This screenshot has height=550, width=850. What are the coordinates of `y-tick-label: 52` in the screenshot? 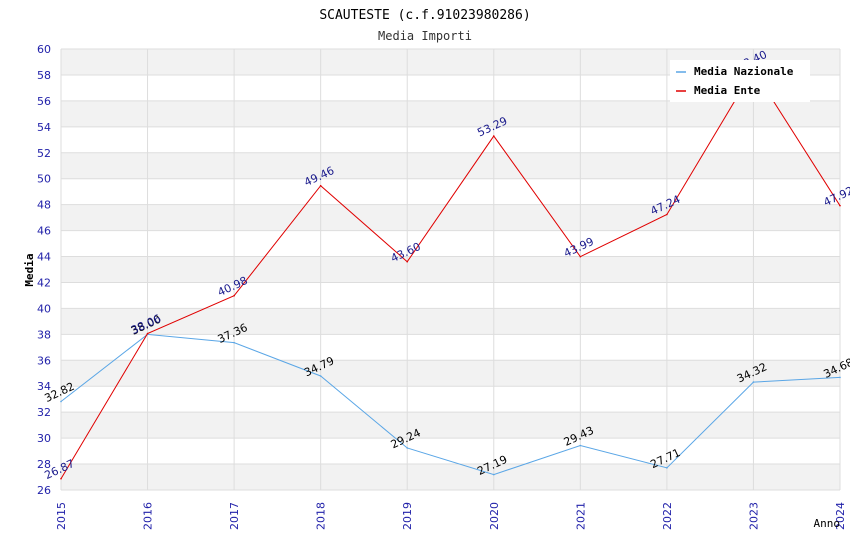 It's located at (44, 153).